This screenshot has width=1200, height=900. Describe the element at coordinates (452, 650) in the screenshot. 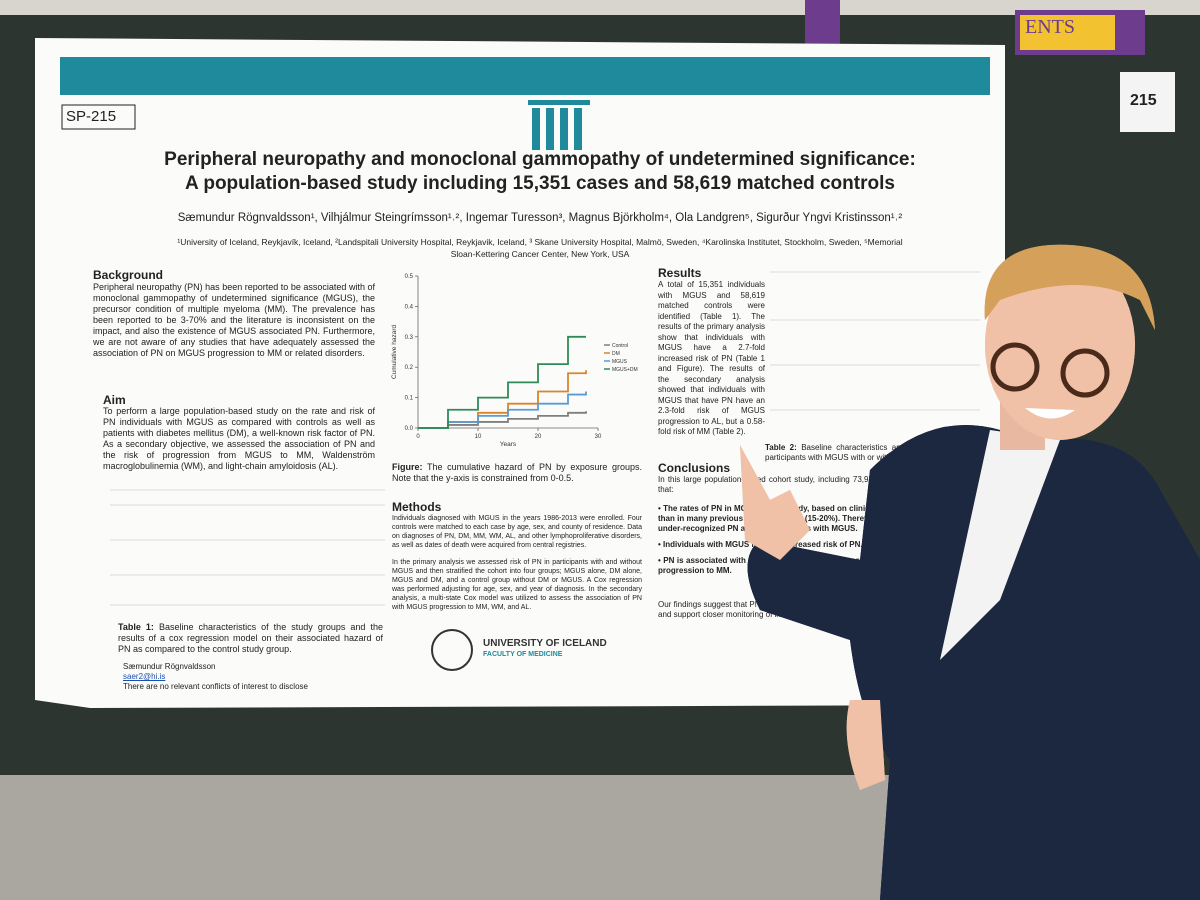

I see `university-seal` at that location.